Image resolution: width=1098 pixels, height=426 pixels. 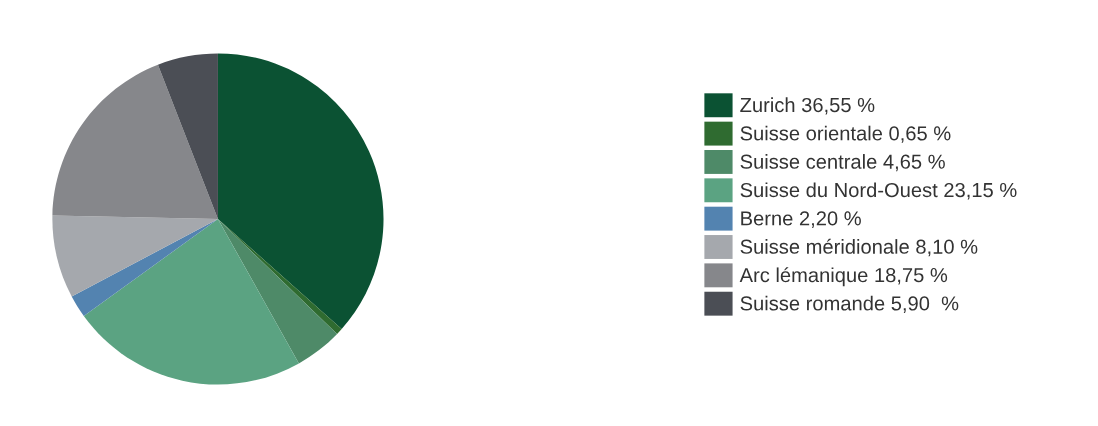 What do you see at coordinates (845, 134) in the screenshot?
I see `legend-label: Suisse orientale 0,65 %` at bounding box center [845, 134].